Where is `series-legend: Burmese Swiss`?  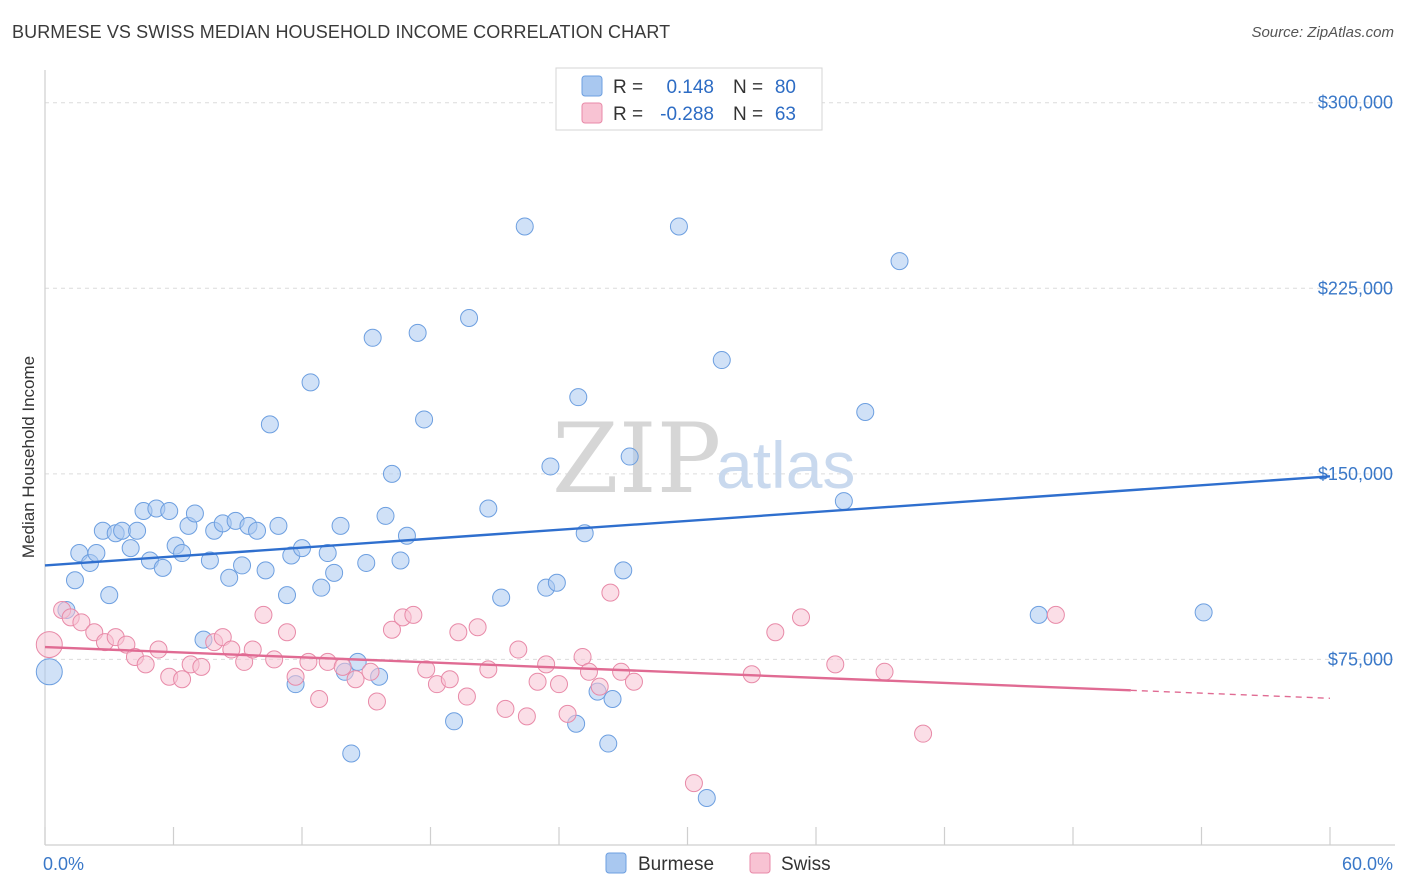
series-legend: Burmese Swiss is located at coordinates (718, 863).